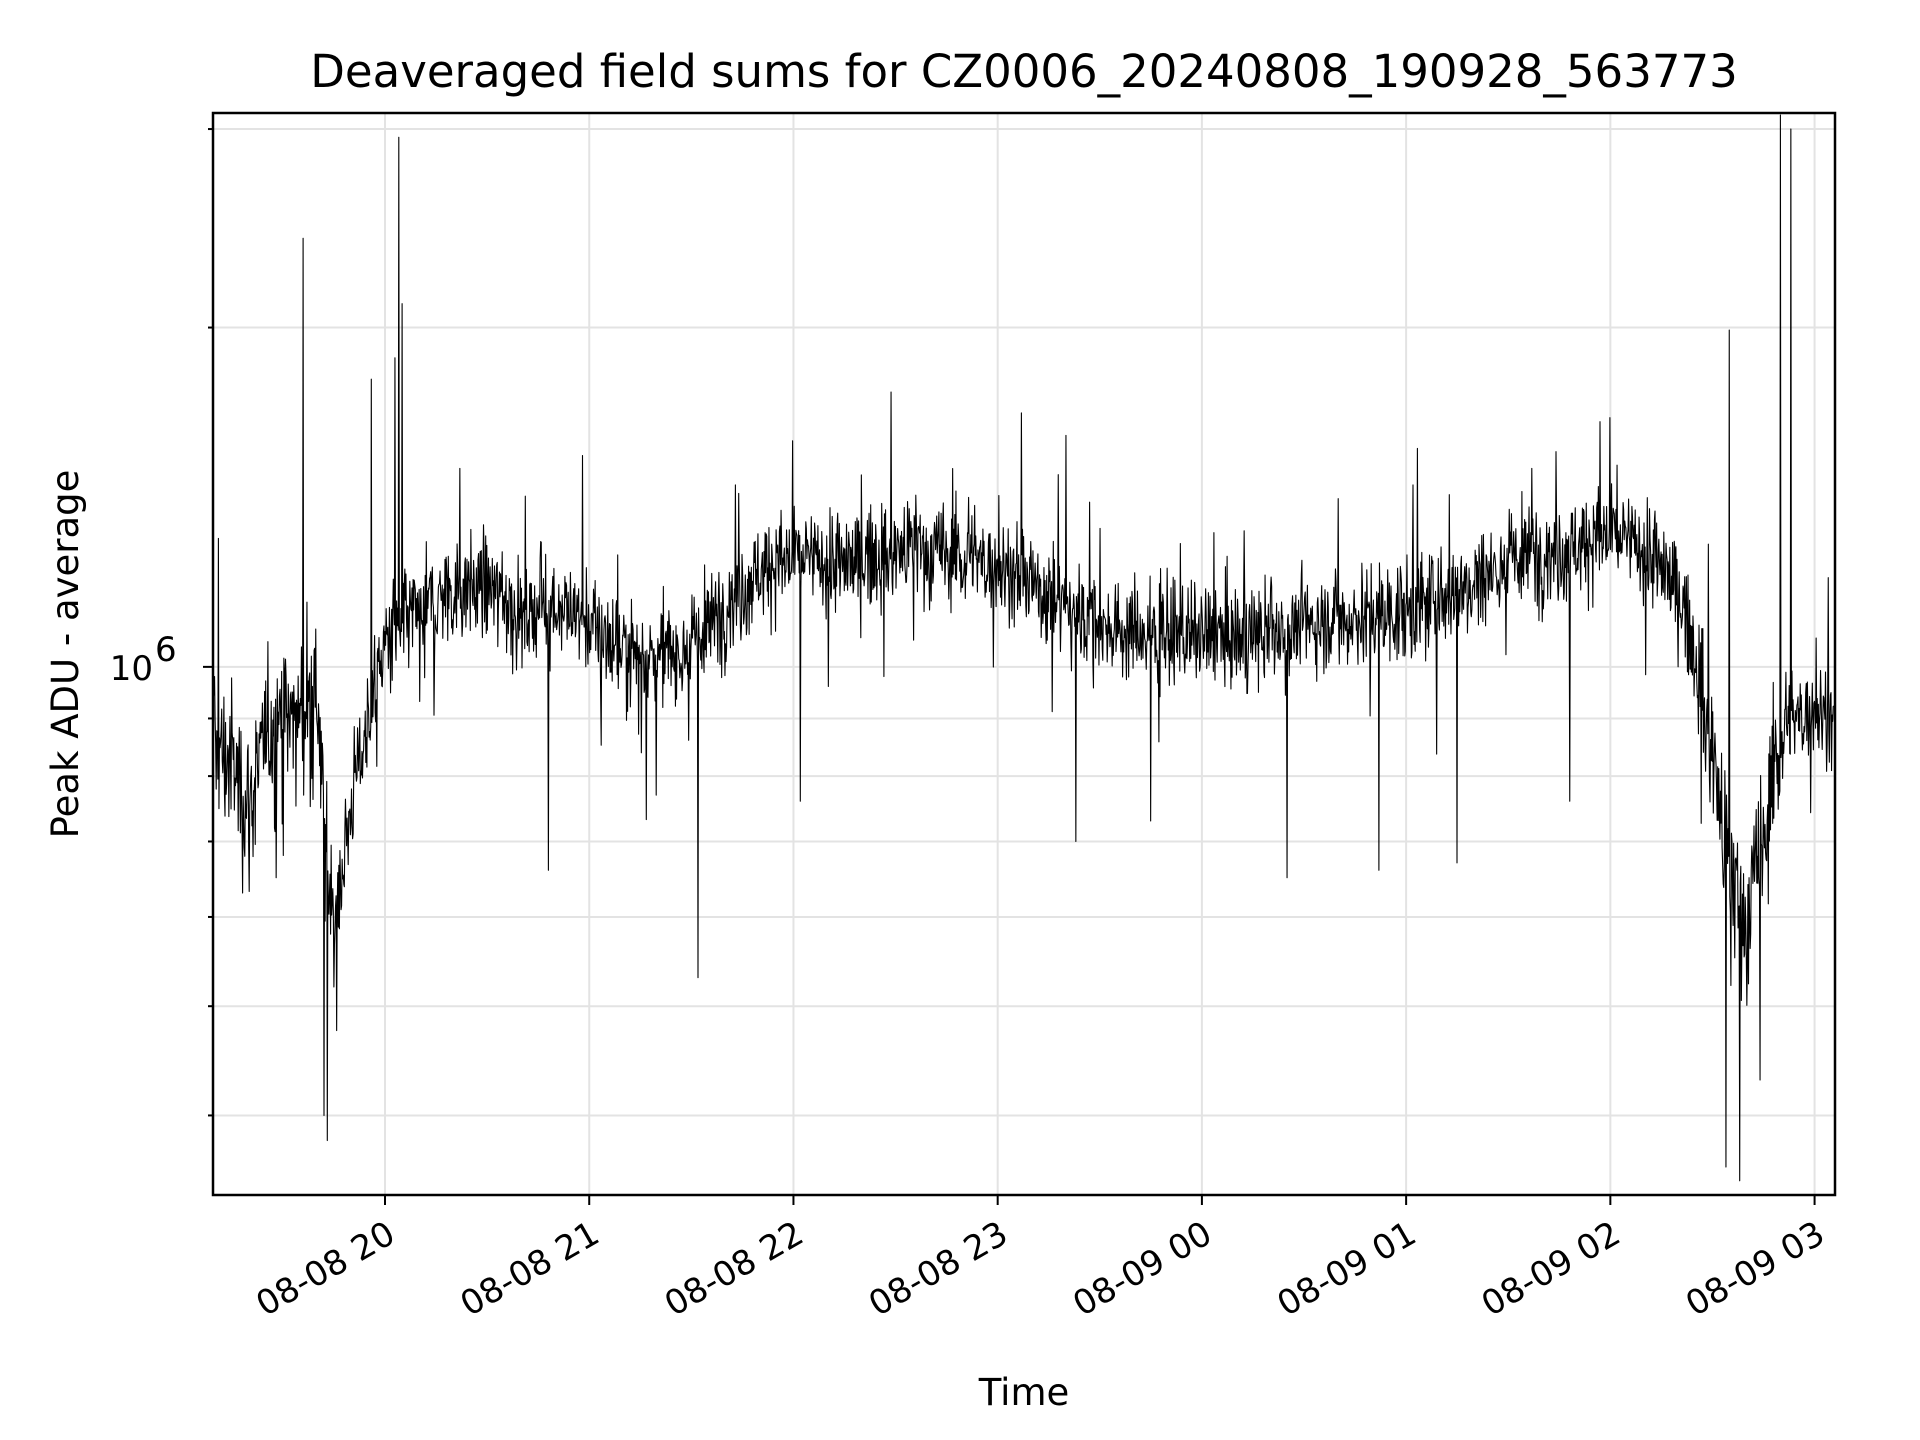  I want to click on y-tick-label-exponent: 6, so click(166, 650).